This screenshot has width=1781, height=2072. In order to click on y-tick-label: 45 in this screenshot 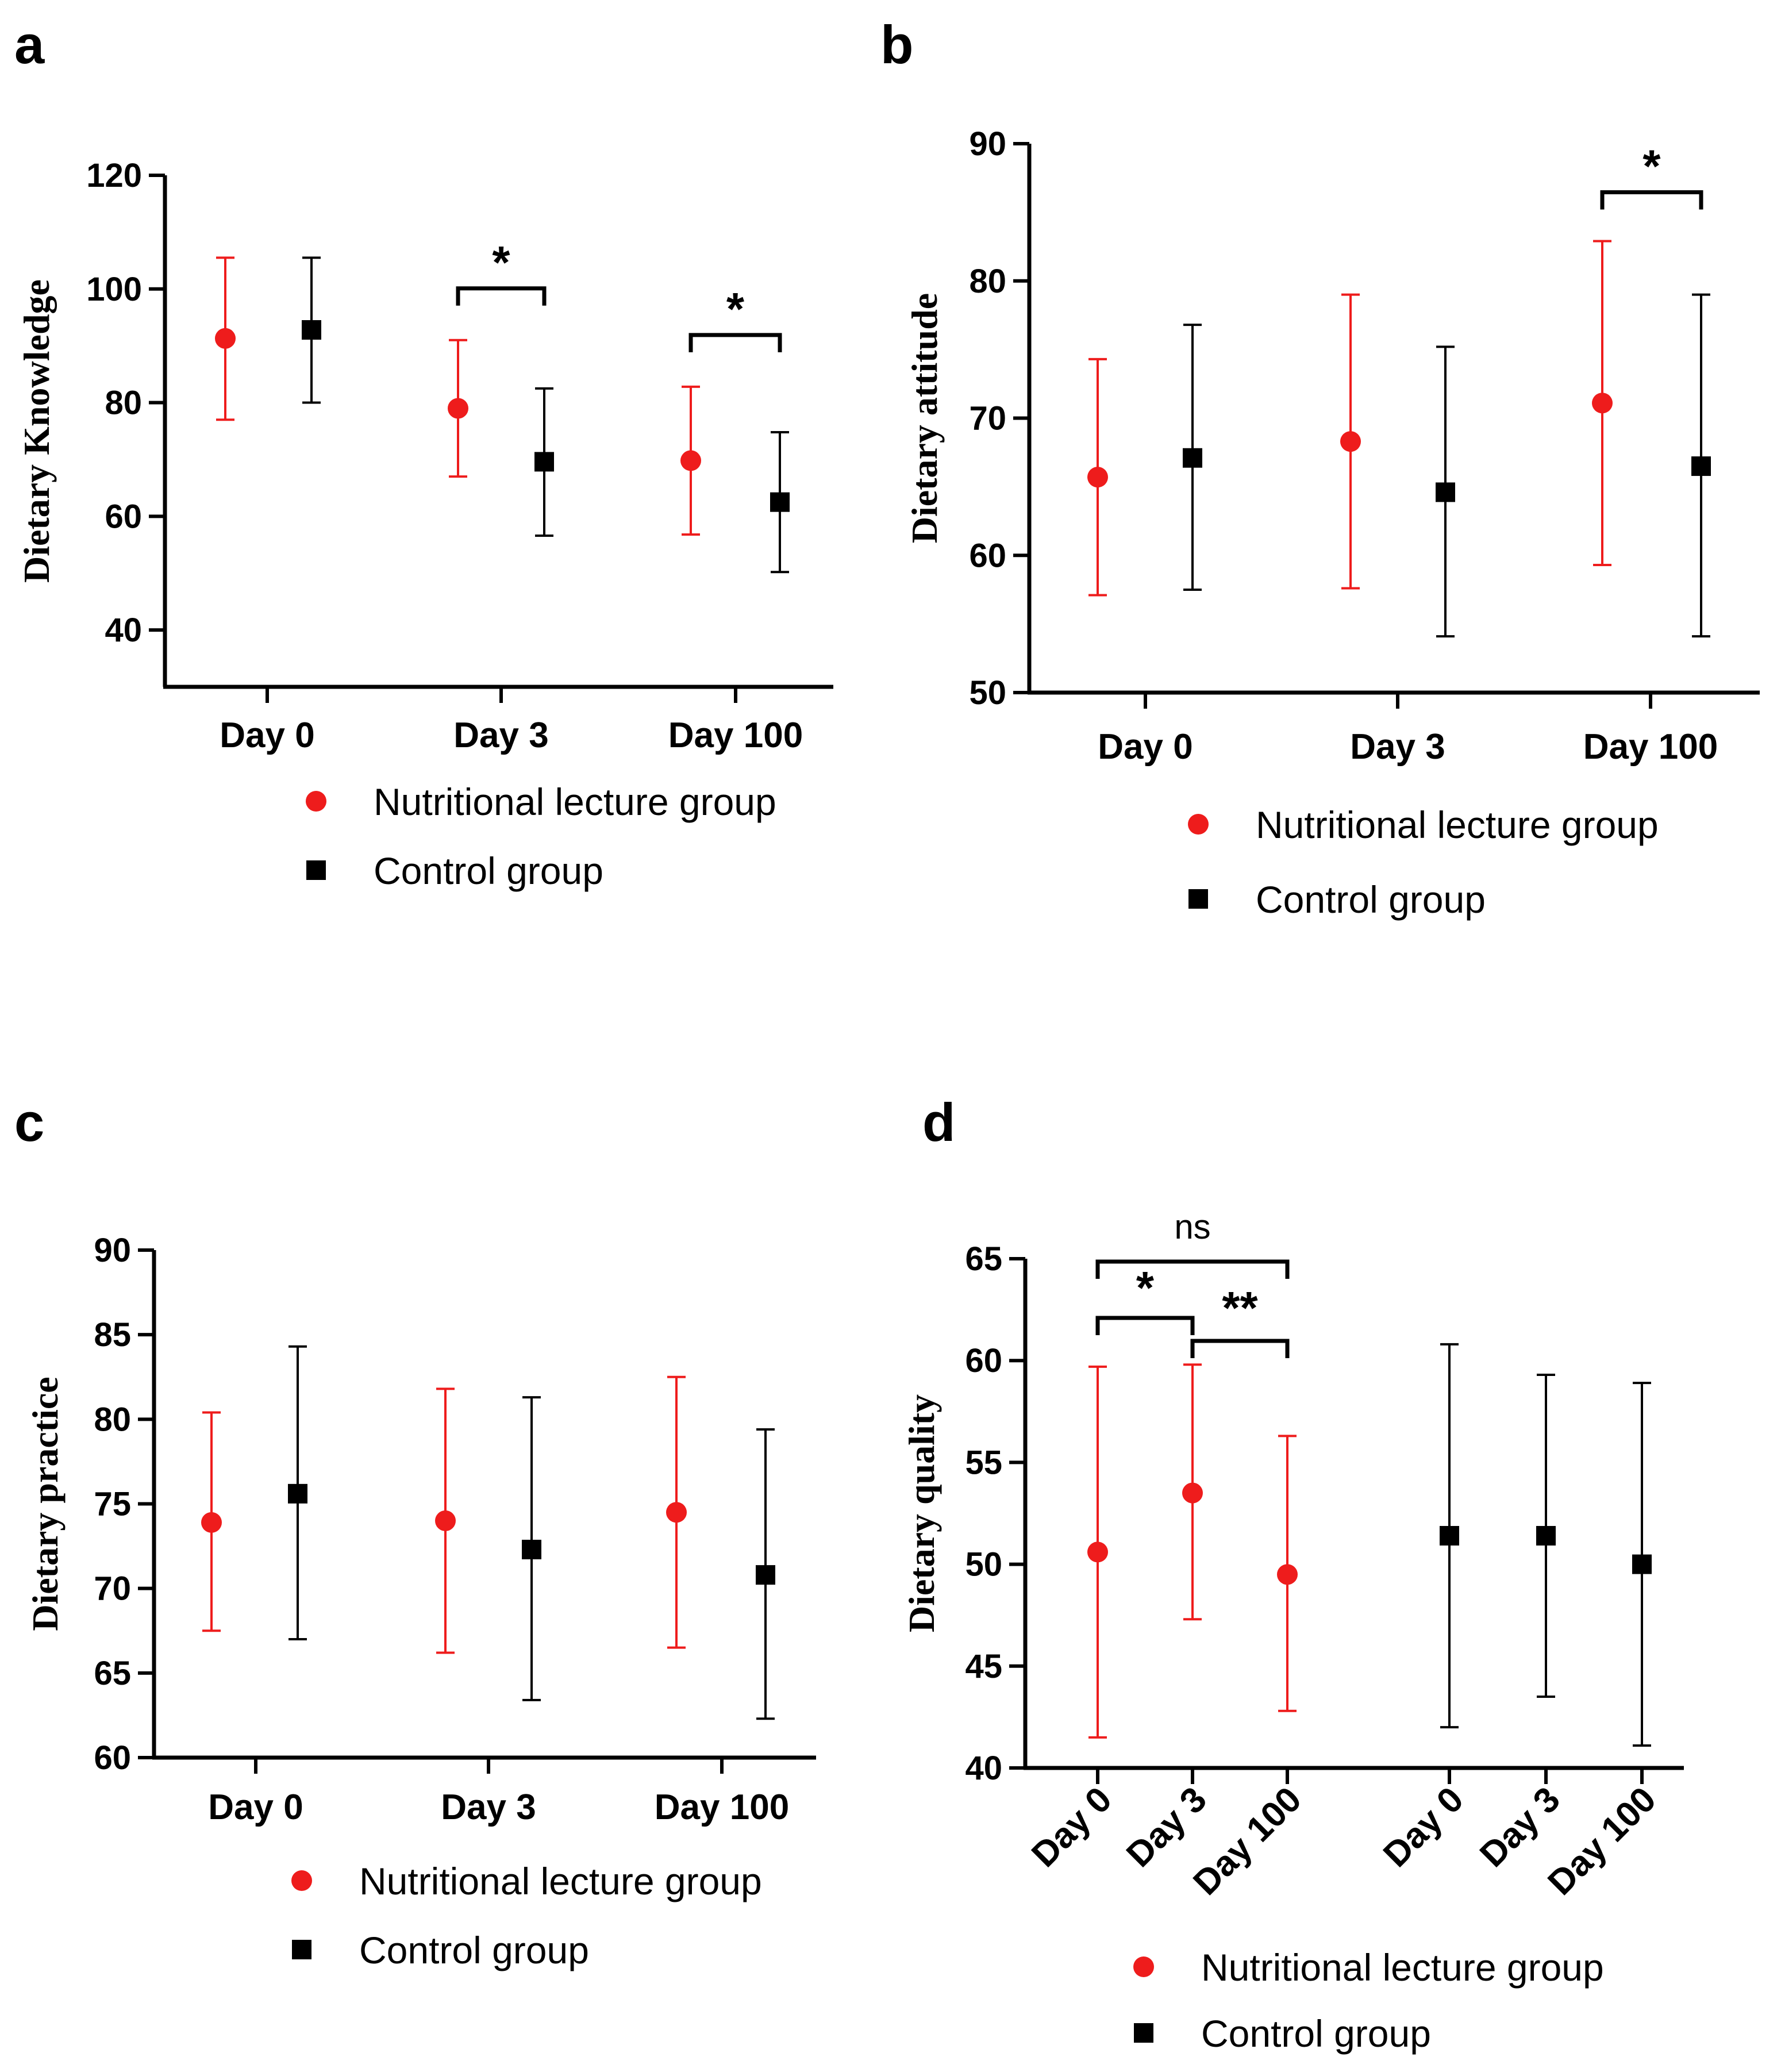, I will do `click(983, 1666)`.